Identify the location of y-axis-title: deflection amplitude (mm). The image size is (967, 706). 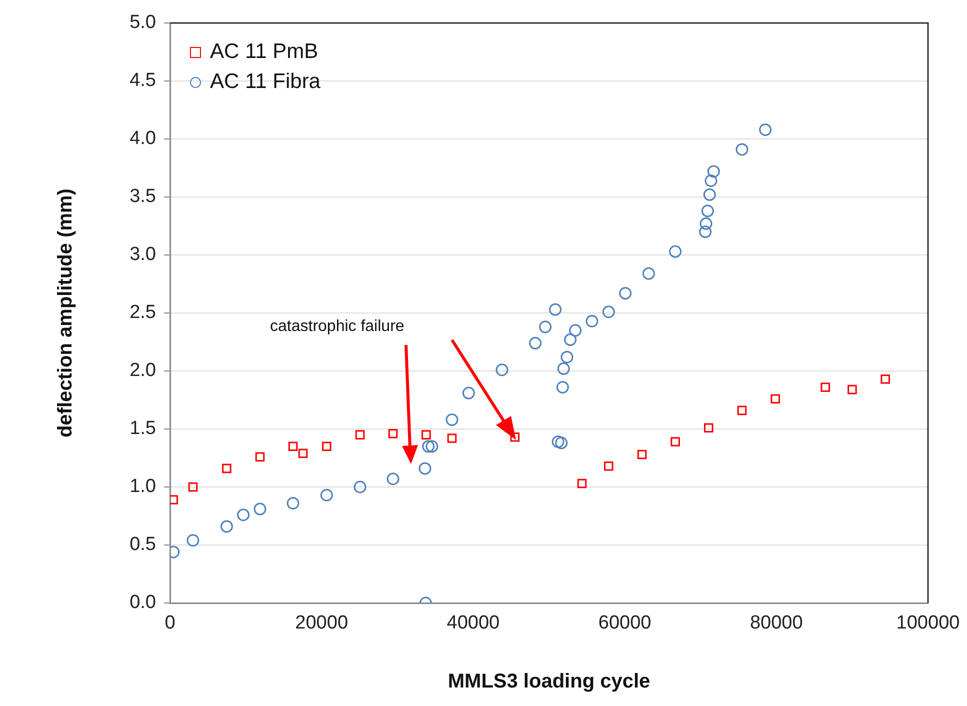
(65, 313).